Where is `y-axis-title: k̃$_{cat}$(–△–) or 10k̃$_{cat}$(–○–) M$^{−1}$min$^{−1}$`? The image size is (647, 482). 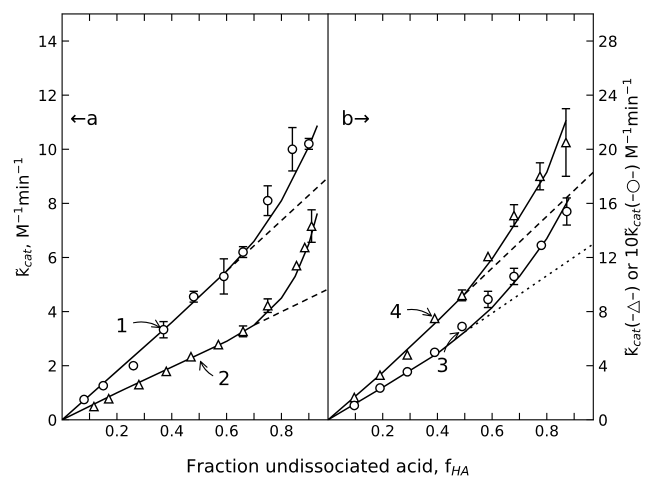
y-axis-title: k̃$_{cat}$(–△–) or 10k̃$_{cat}$(–○–) M$^{−1}$min$^{−1}$ is located at coordinates (631, 216).